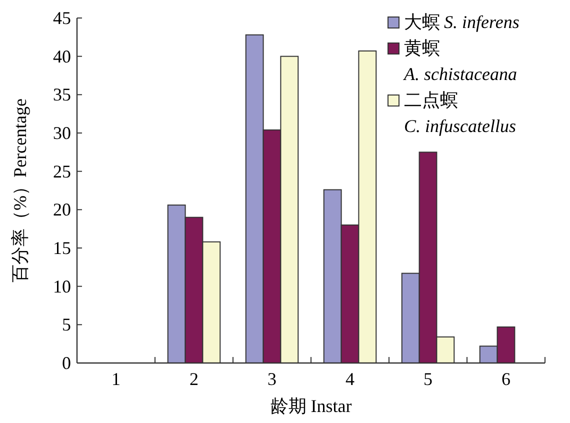  Describe the element at coordinates (62, 210) in the screenshot. I see `y-tick-label: 20` at that location.